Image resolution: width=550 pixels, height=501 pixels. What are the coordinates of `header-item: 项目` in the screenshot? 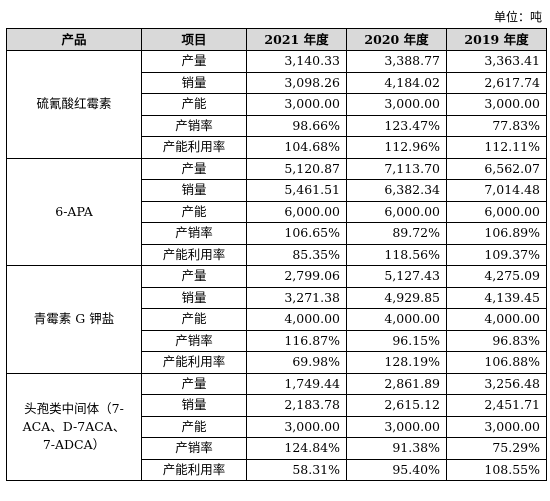 It's located at (194, 39).